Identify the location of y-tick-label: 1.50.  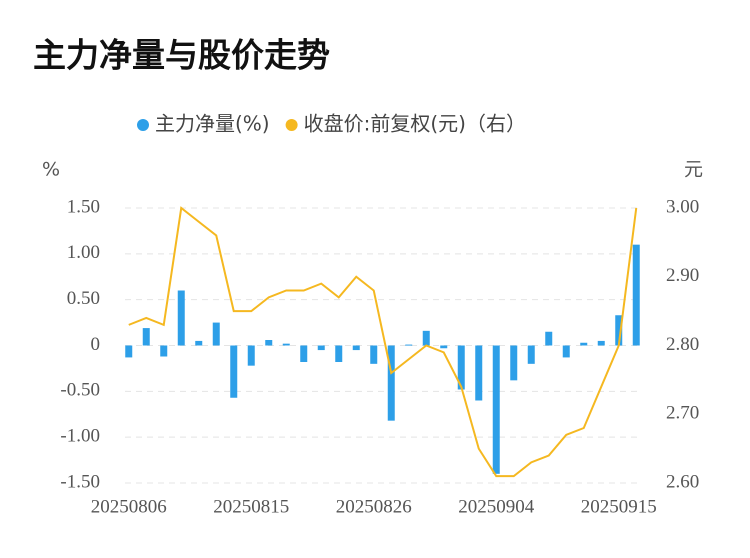
(83, 206).